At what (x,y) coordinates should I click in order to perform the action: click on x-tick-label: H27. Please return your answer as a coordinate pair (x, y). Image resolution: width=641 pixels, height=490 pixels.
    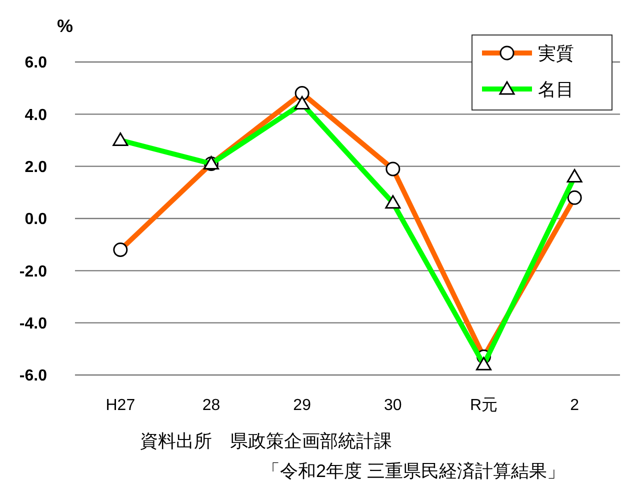
    Looking at the image, I should click on (121, 405).